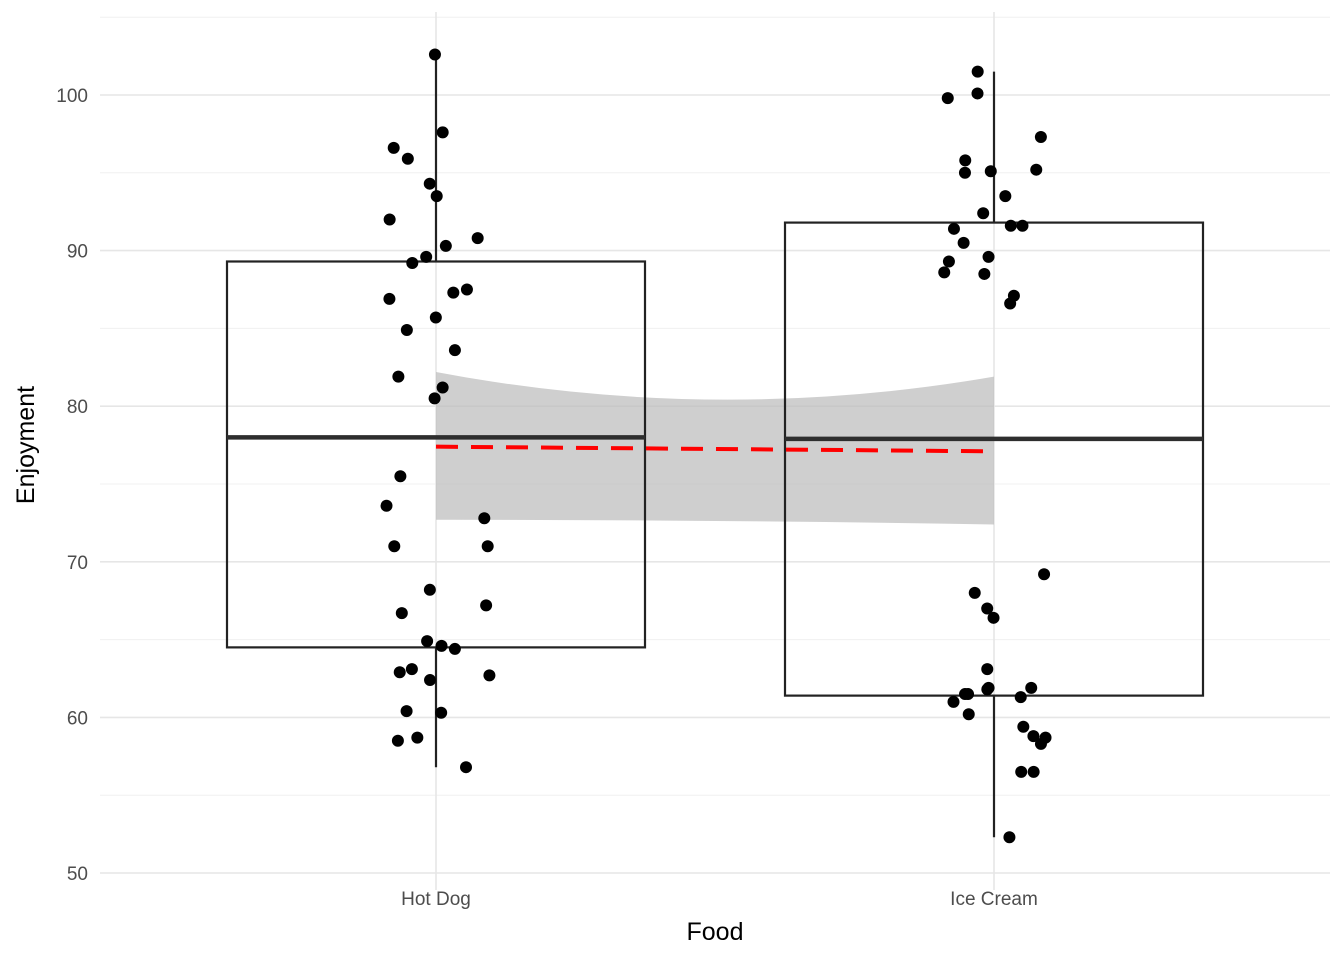 This screenshot has width=1344, height=960. Describe the element at coordinates (719, 899) in the screenshot. I see `x-tick-labels: Hot Dog Ice Cream` at that location.